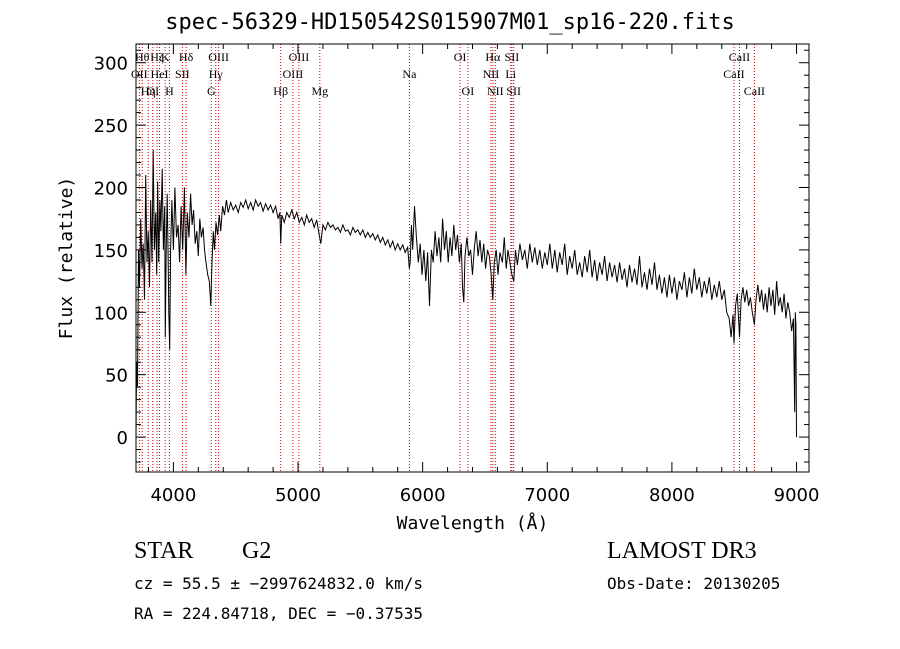 The width and height of the screenshot is (900, 649). Describe the element at coordinates (694, 583) in the screenshot. I see `obs-date-text: Obs-Date: 20130205` at that location.